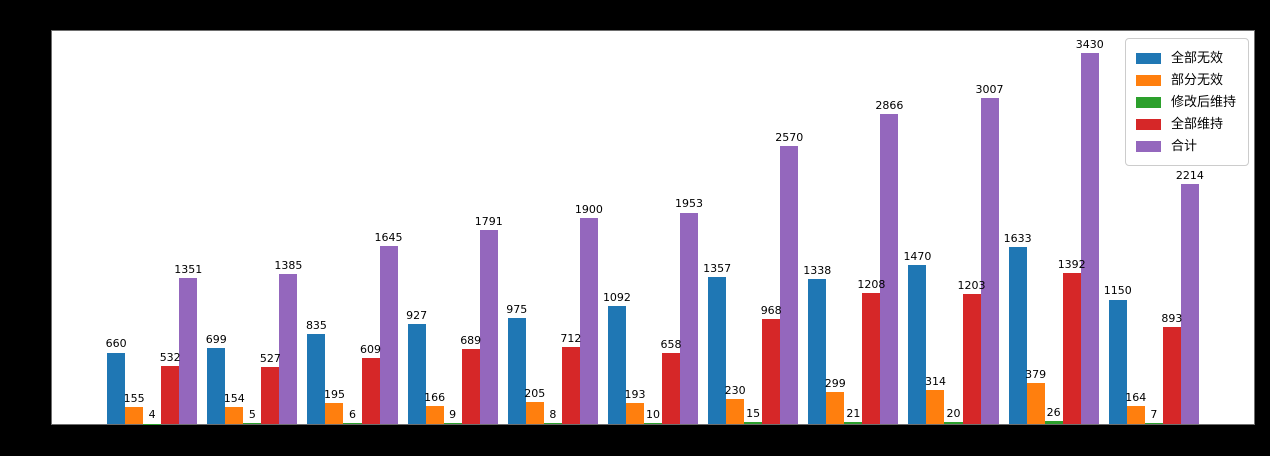  What do you see at coordinates (316, 325) in the screenshot?
I see `bar-value-label: 835` at bounding box center [316, 325].